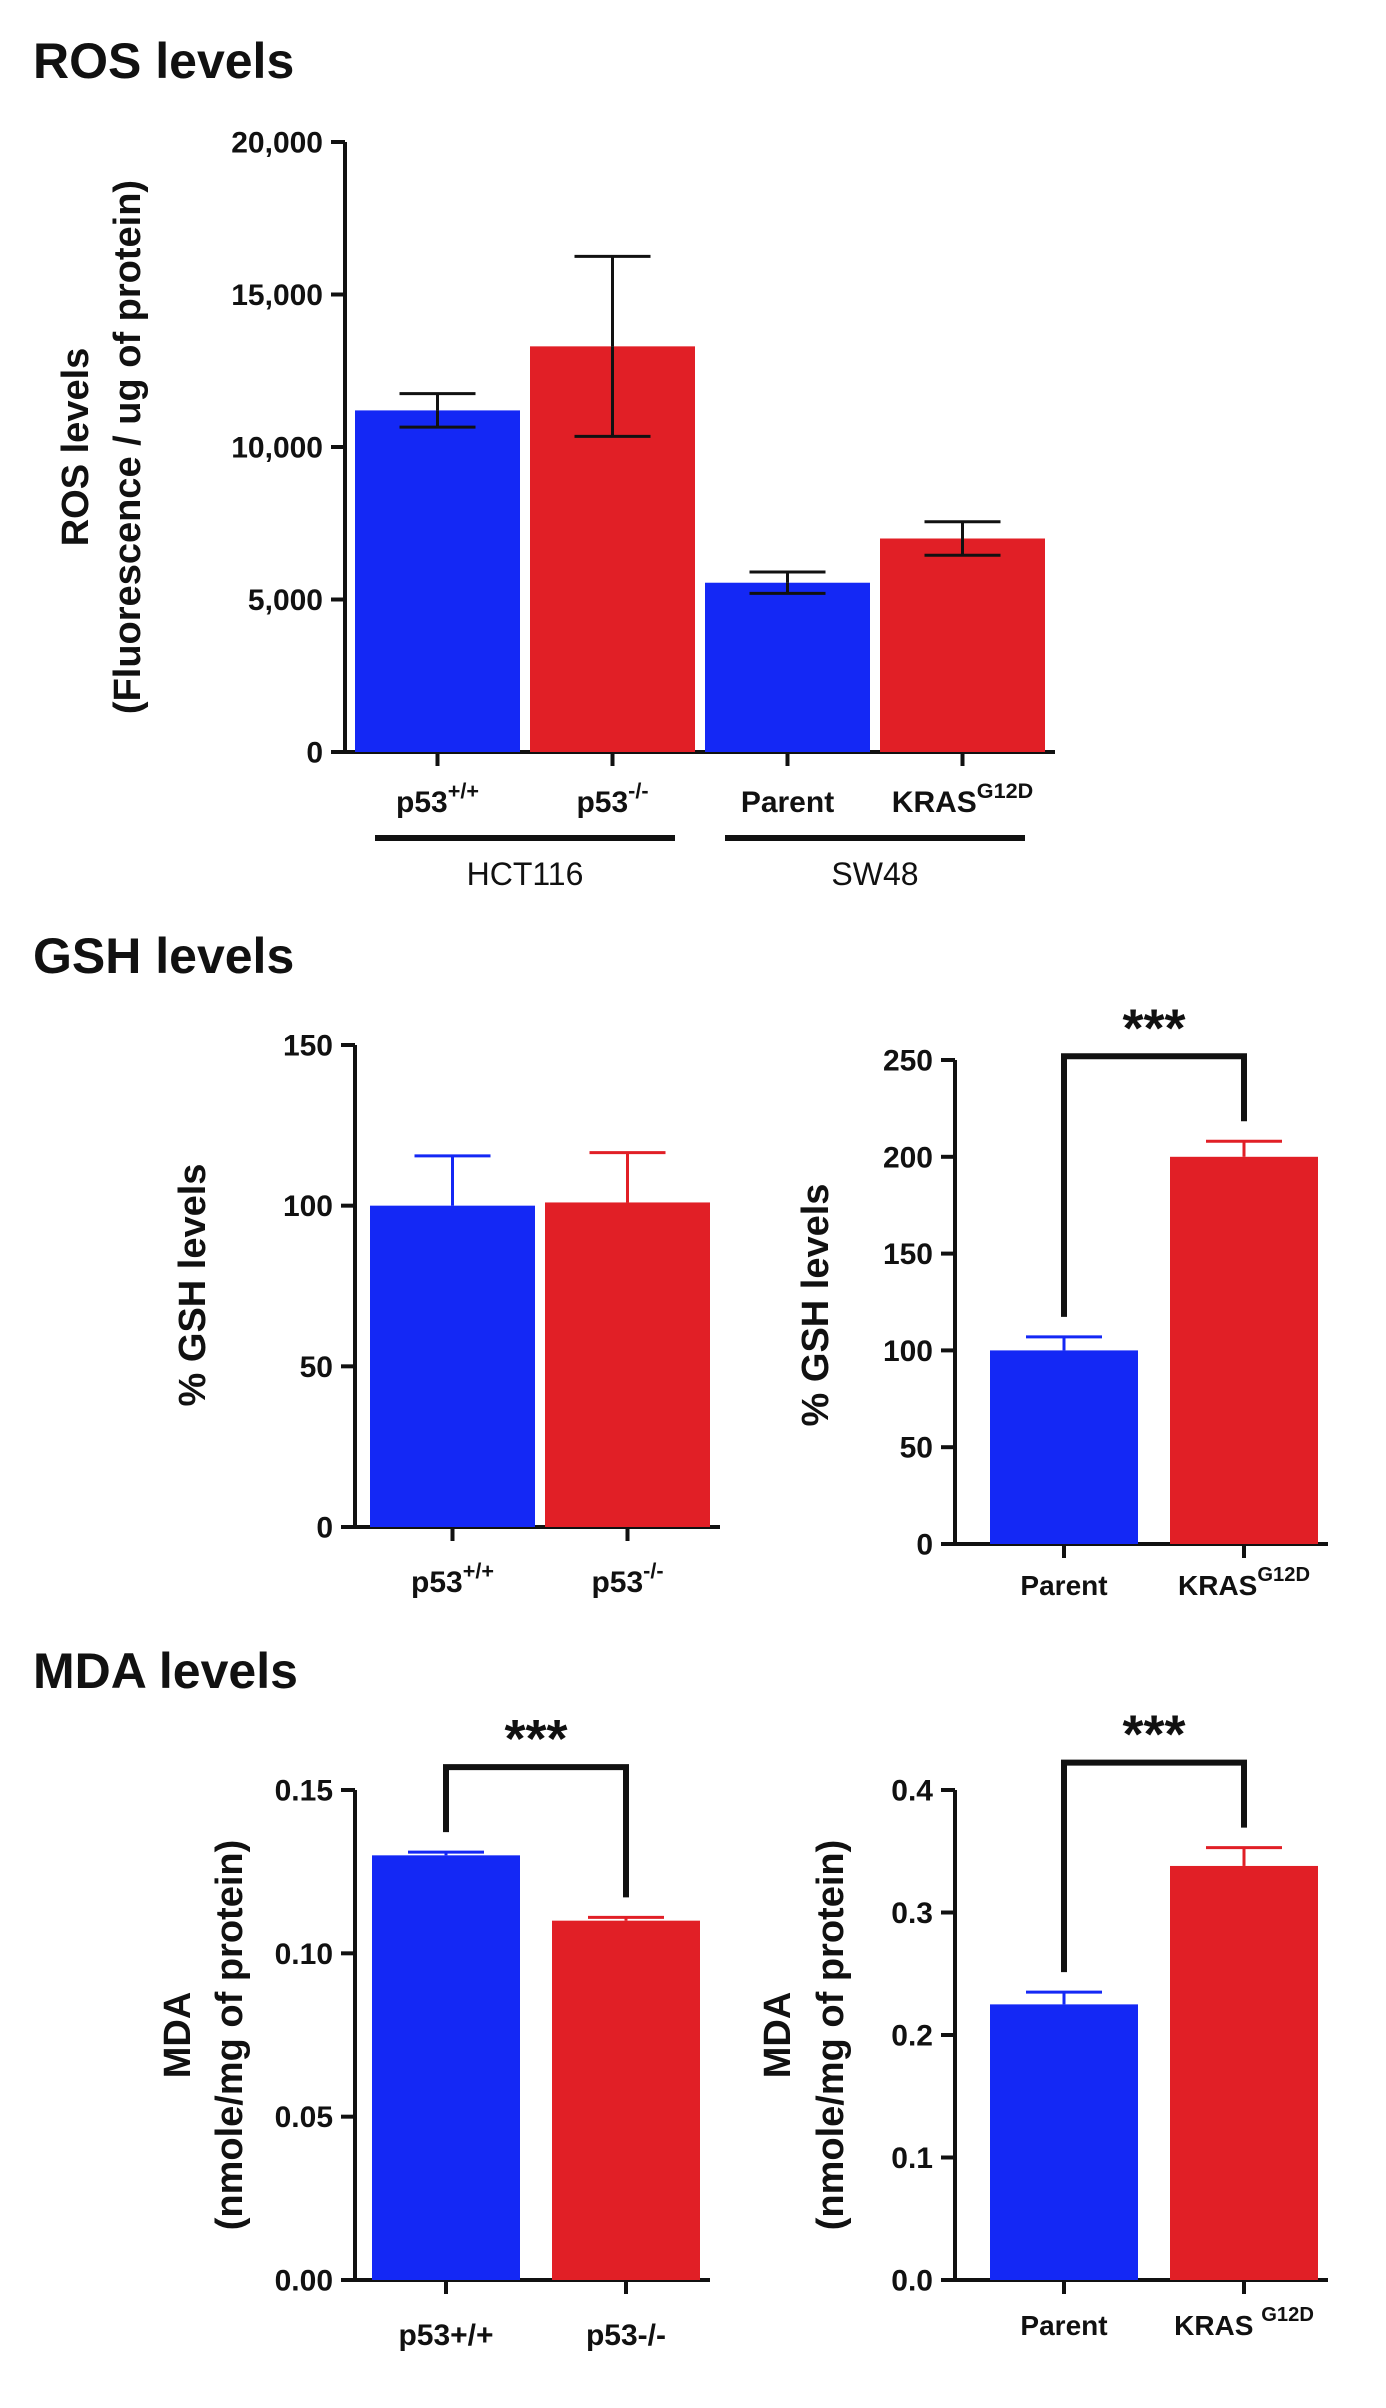 Image resolution: width=1386 pixels, height=2408 pixels. I want to click on y-tick-label: 0.2, so click(912, 2036).